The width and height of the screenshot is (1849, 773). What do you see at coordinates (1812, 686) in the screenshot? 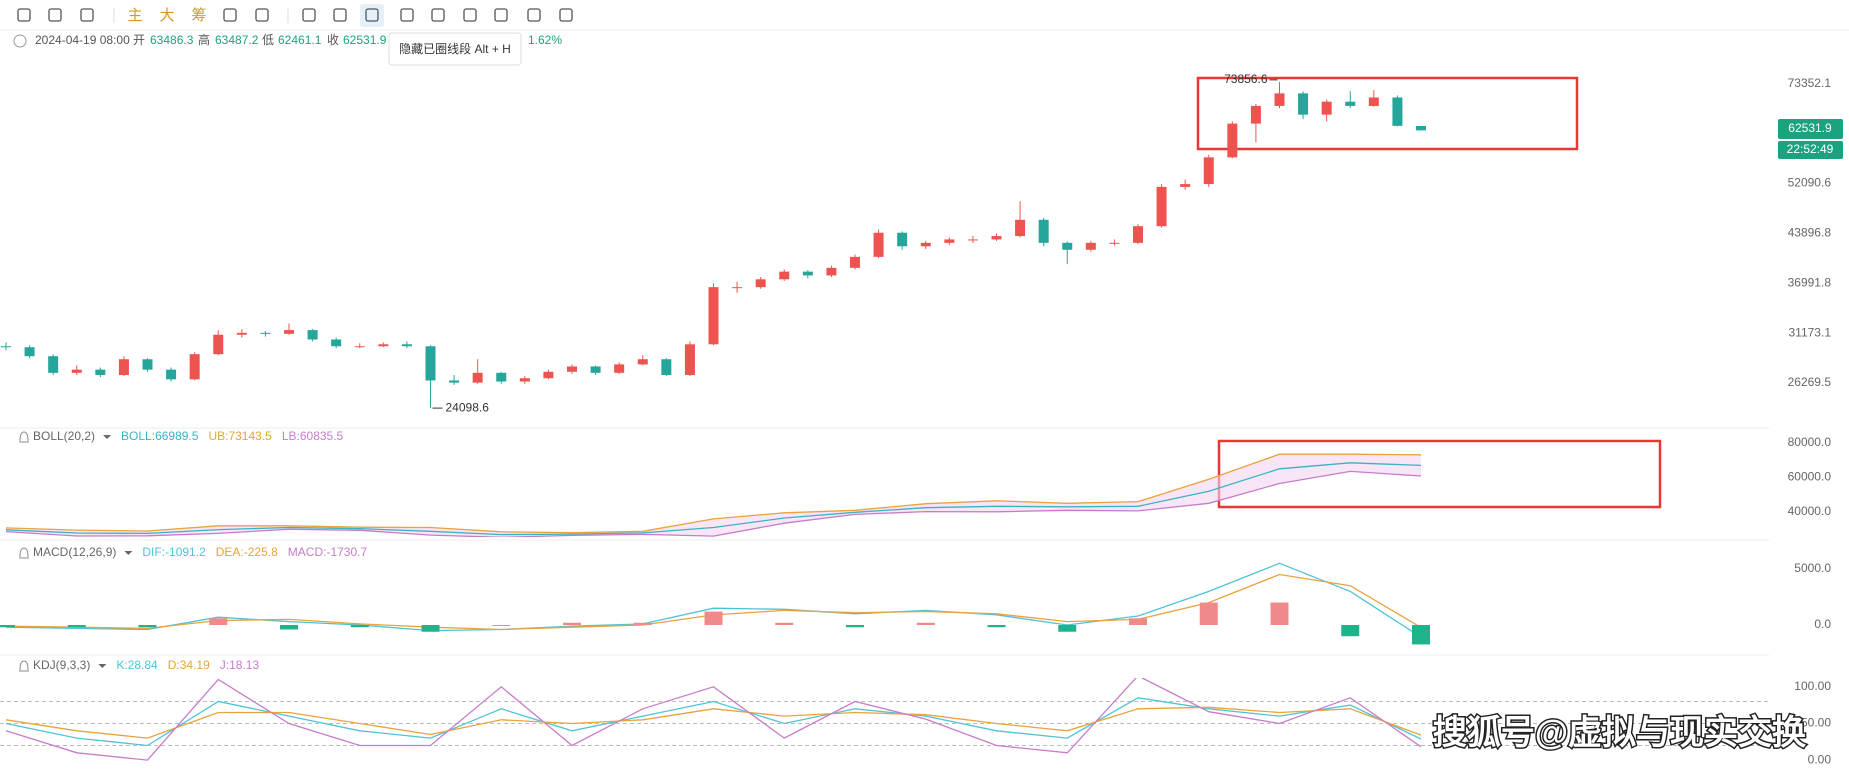
I see `y-tick-label: 100.00` at bounding box center [1812, 686].